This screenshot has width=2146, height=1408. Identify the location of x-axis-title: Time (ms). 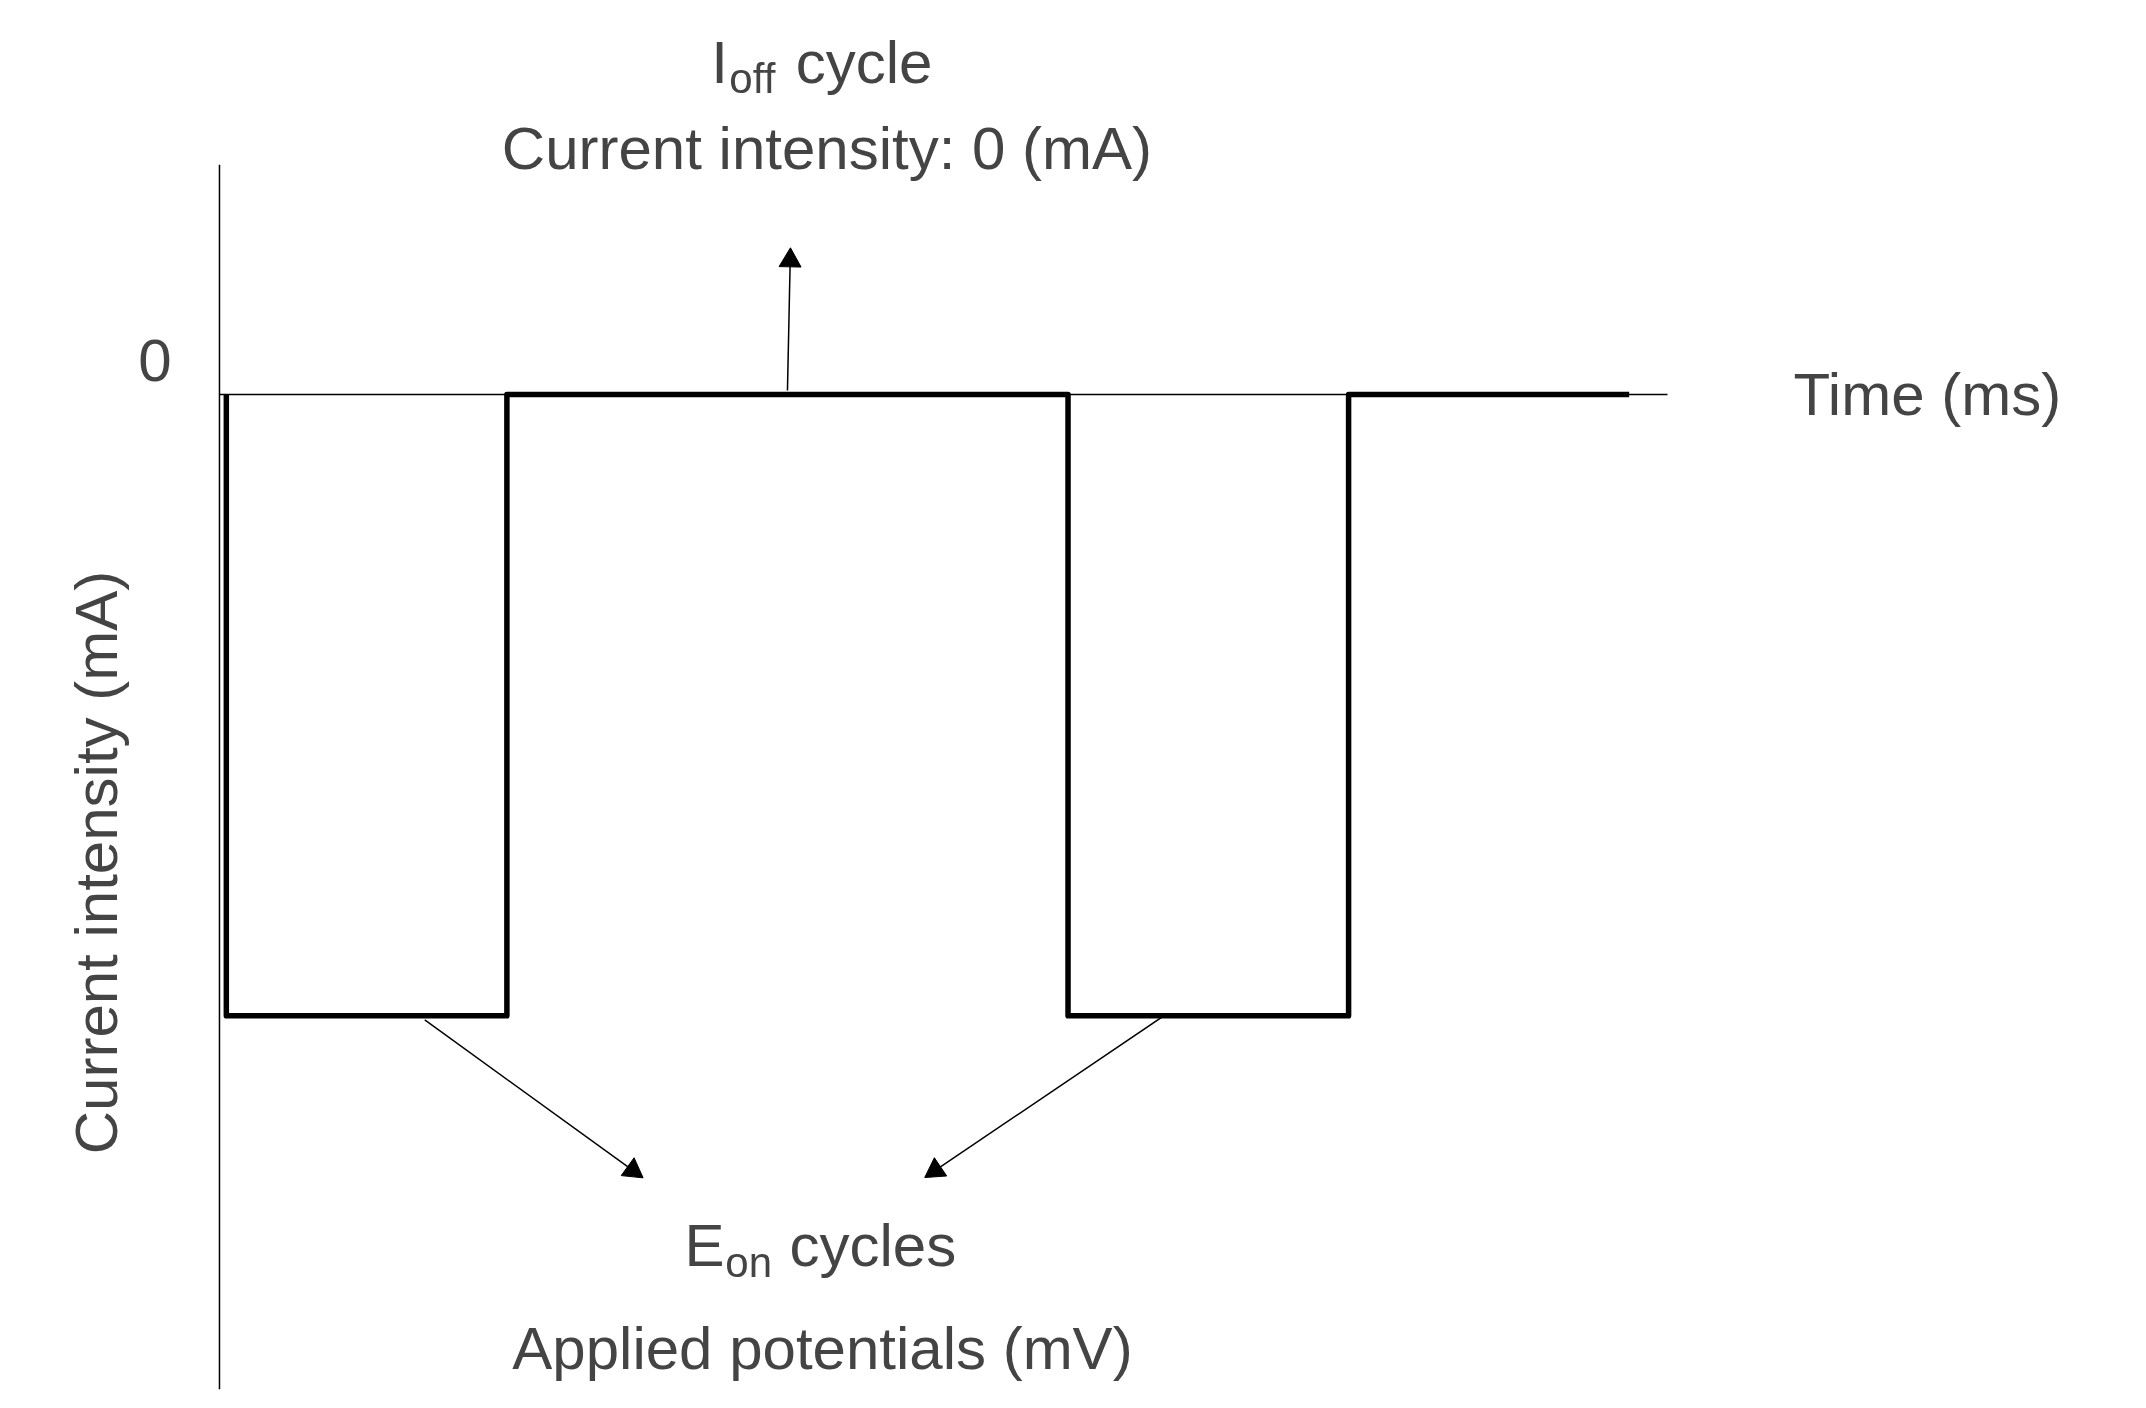
(1927, 395).